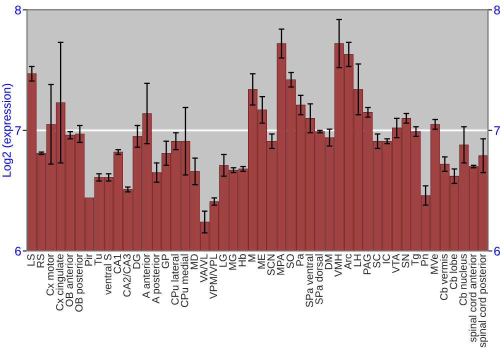  I want to click on x-tick-label: A posterior, so click(157, 279).